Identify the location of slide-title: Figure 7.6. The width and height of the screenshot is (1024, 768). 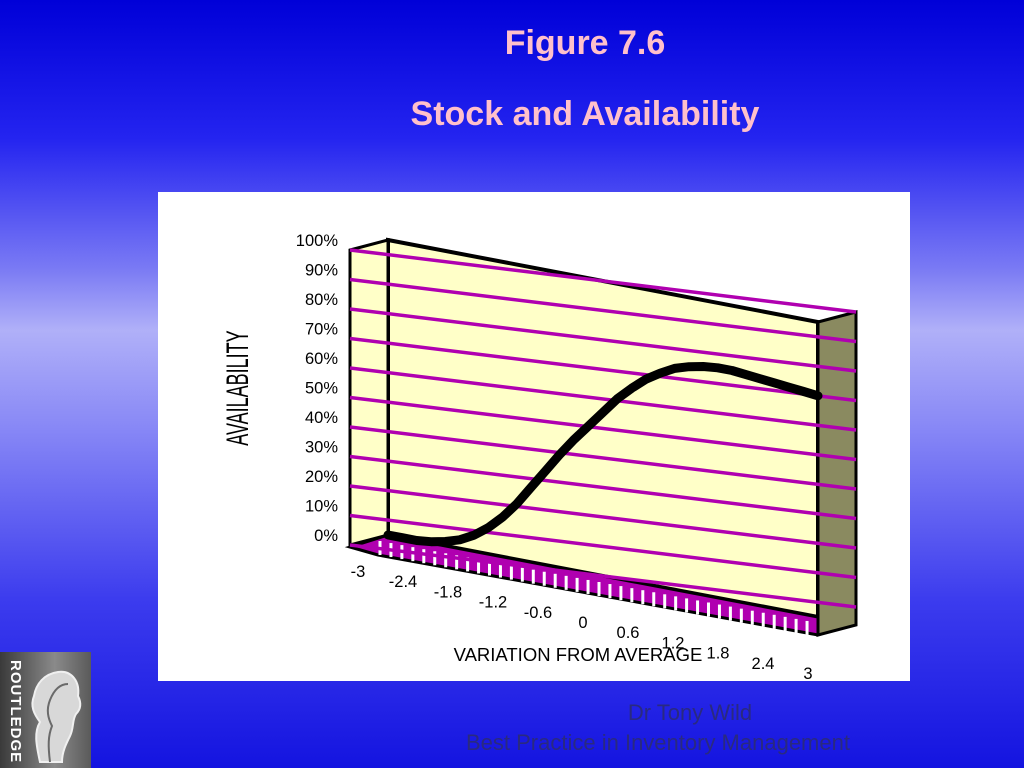
(585, 43).